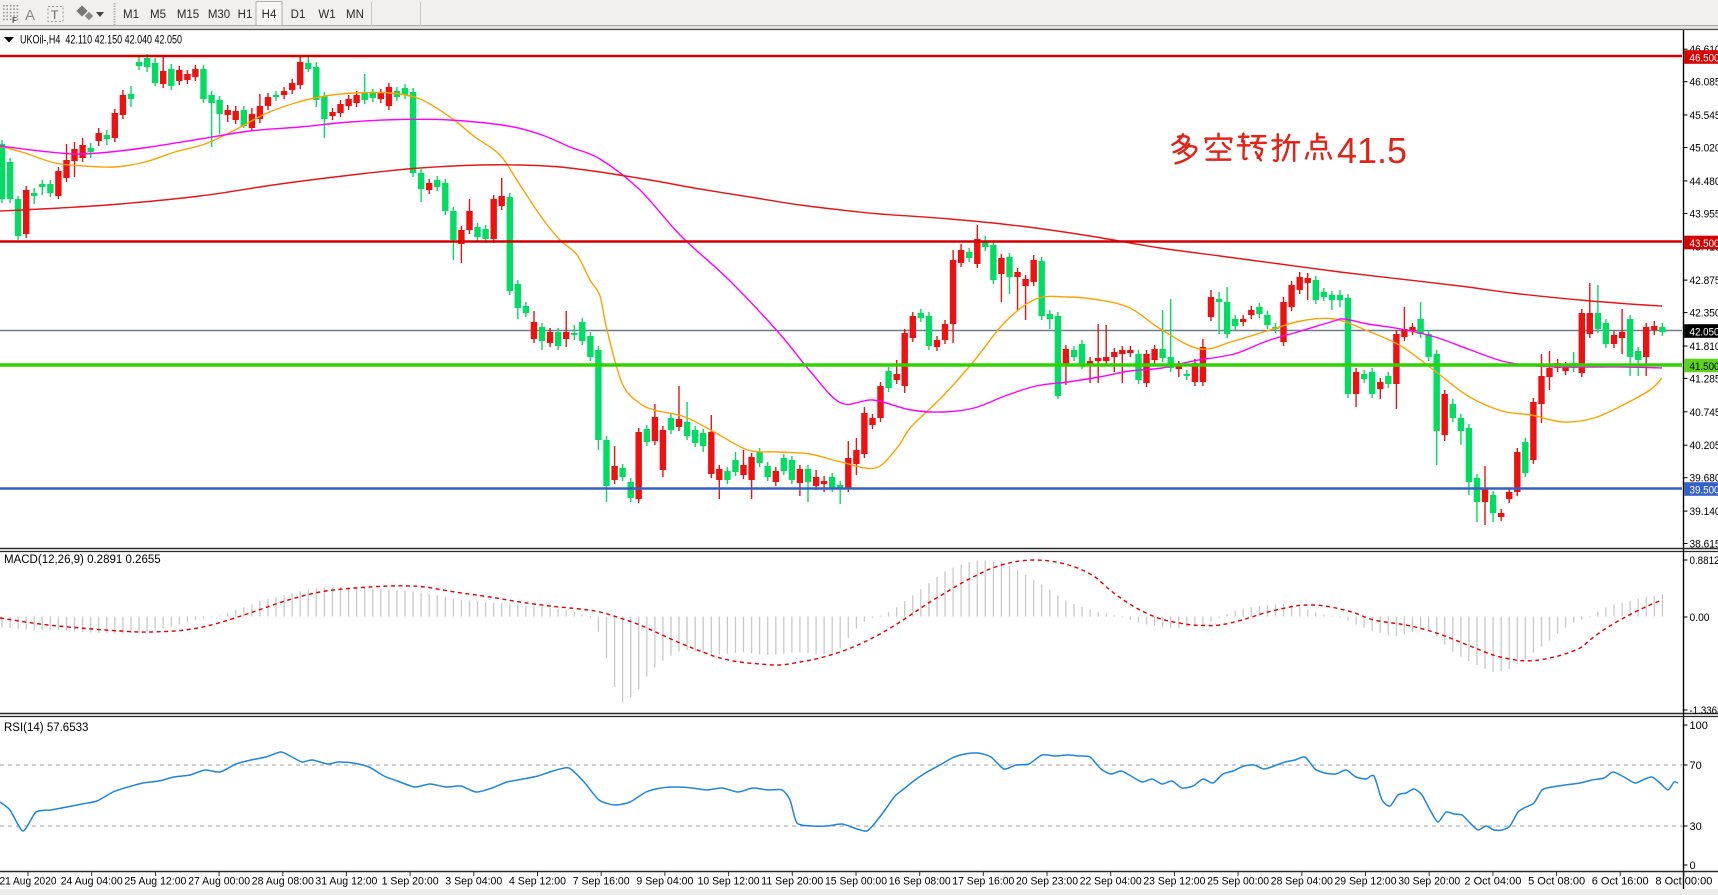  Describe the element at coordinates (1704, 491) in the screenshot. I see `svg-text: 39.500` at that location.